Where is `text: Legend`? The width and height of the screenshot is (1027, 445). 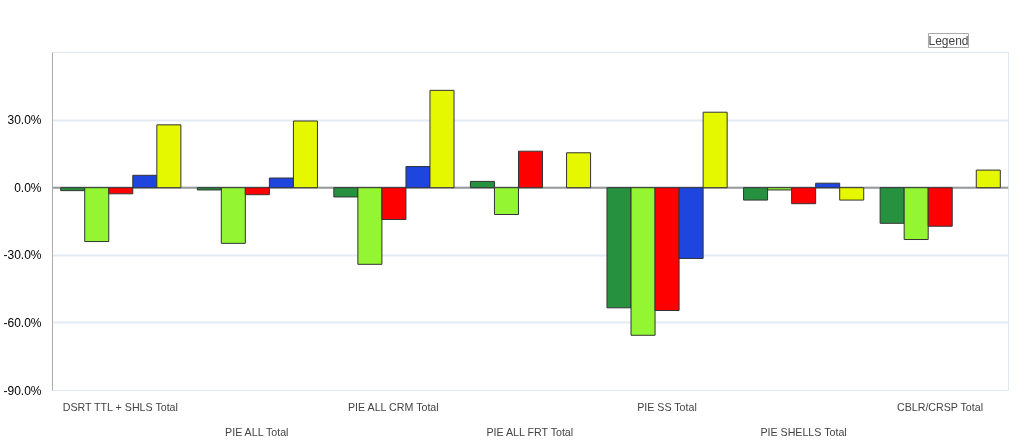
text: Legend is located at coordinates (948, 40).